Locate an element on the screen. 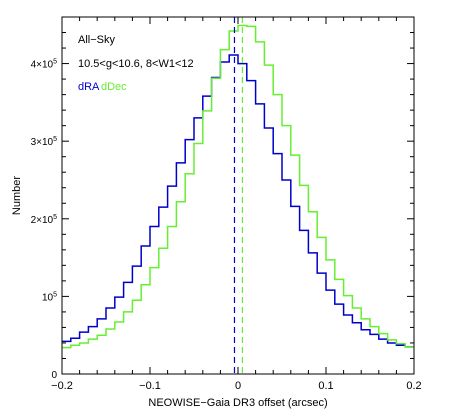  y-tick-base: 3×10 is located at coordinates (42, 142).